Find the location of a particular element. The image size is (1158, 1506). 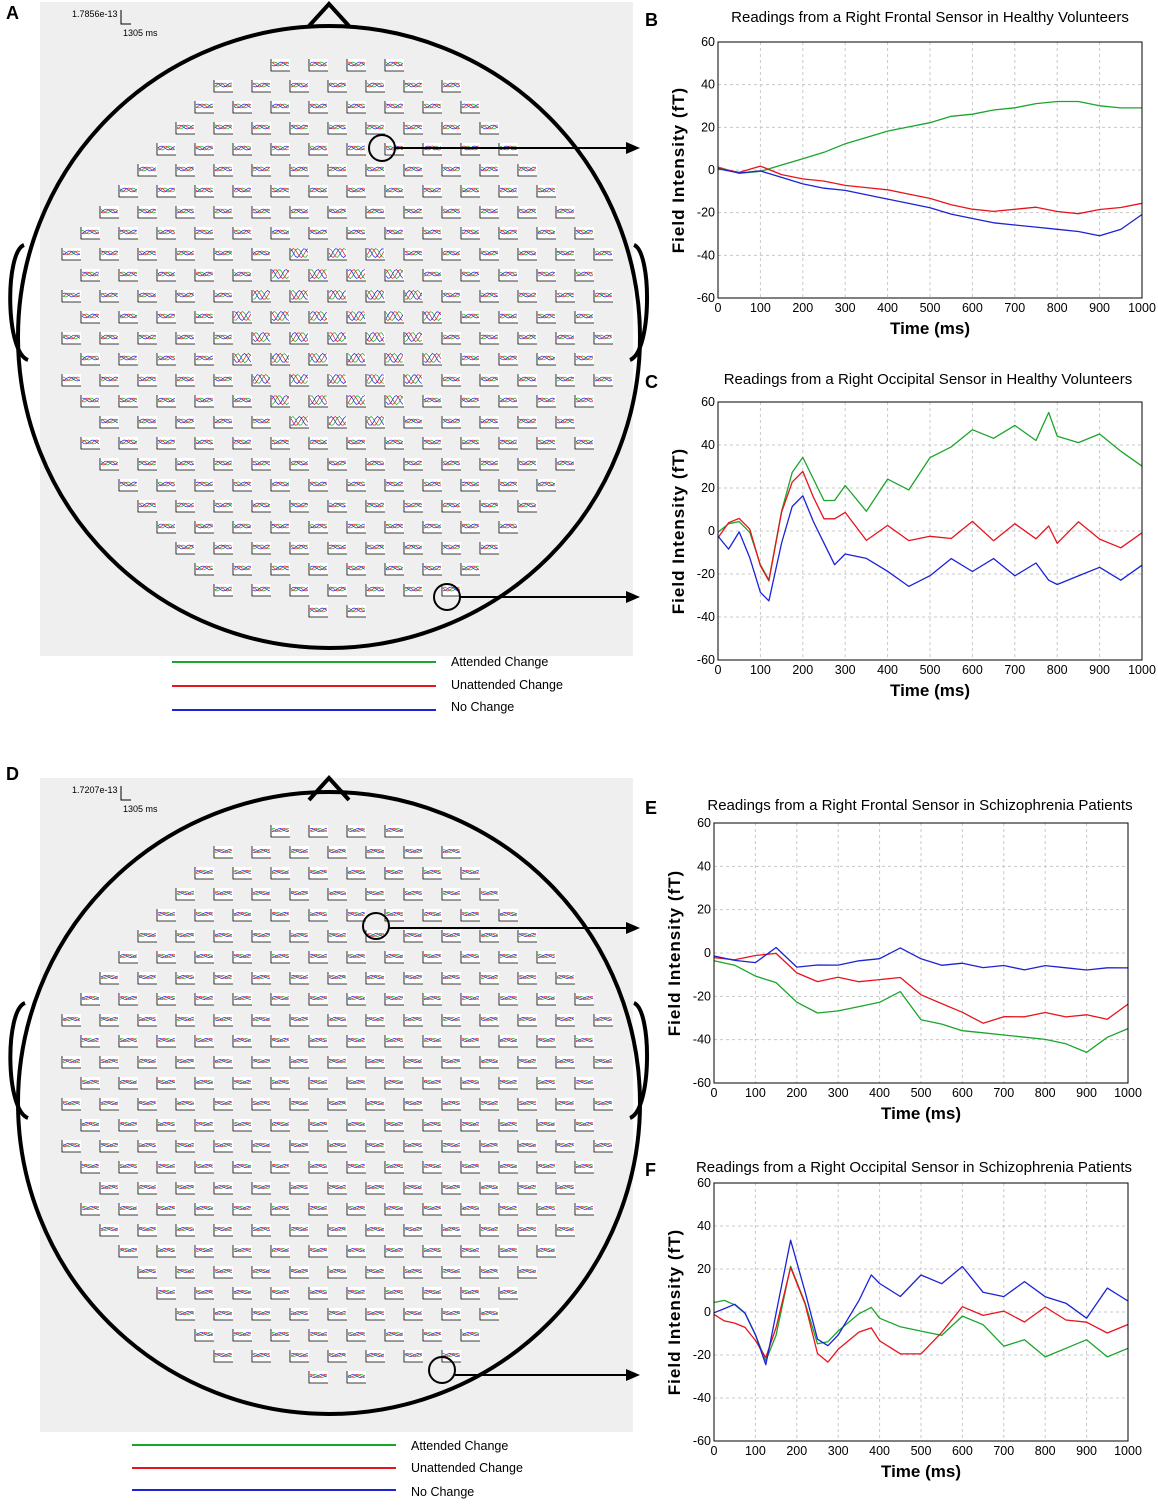

y-axis-label: Field Intensity (fT) is located at coordinates (678, 170).